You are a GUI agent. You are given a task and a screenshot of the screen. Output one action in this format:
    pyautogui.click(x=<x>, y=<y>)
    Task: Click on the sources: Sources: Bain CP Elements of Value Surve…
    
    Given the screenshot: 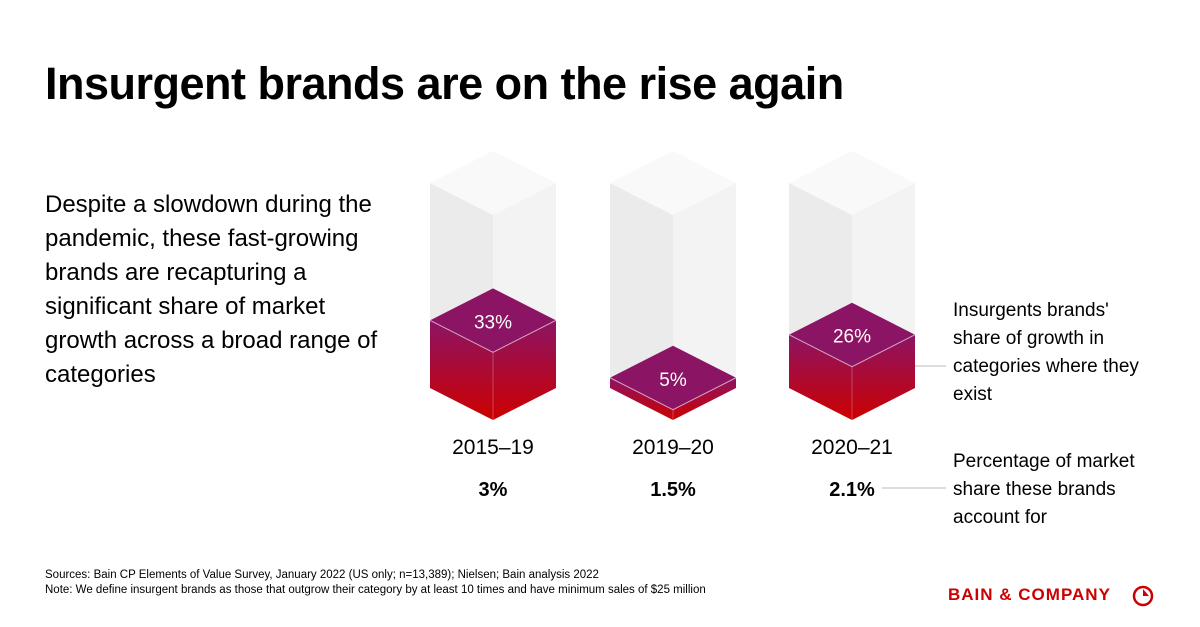 What is the action you would take?
    pyautogui.click(x=322, y=575)
    